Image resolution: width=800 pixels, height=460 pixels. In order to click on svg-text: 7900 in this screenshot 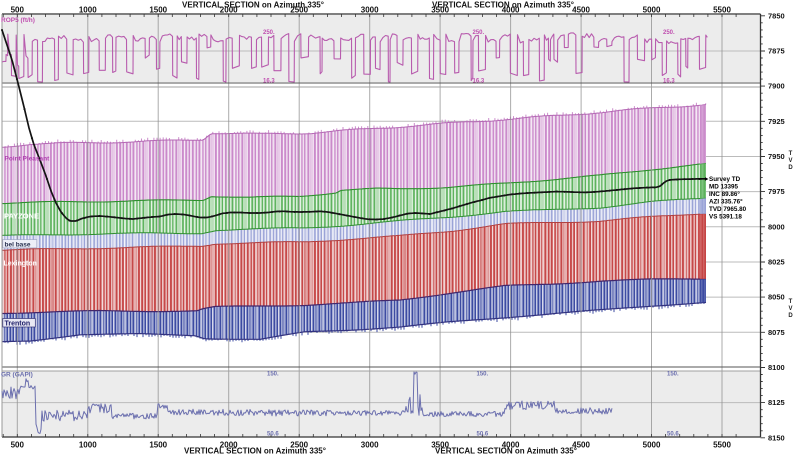, I will do `click(776, 86)`.